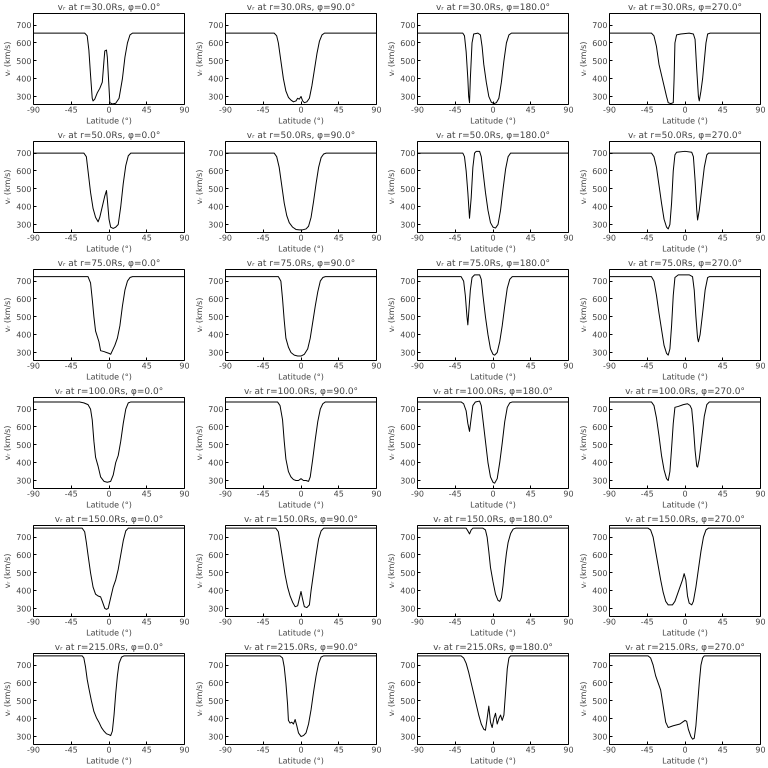 The height and width of the screenshot is (768, 768). What do you see at coordinates (493, 392) in the screenshot?
I see `chart-title: vᵣ at r=100.0Rs, φ=180.0°` at bounding box center [493, 392].